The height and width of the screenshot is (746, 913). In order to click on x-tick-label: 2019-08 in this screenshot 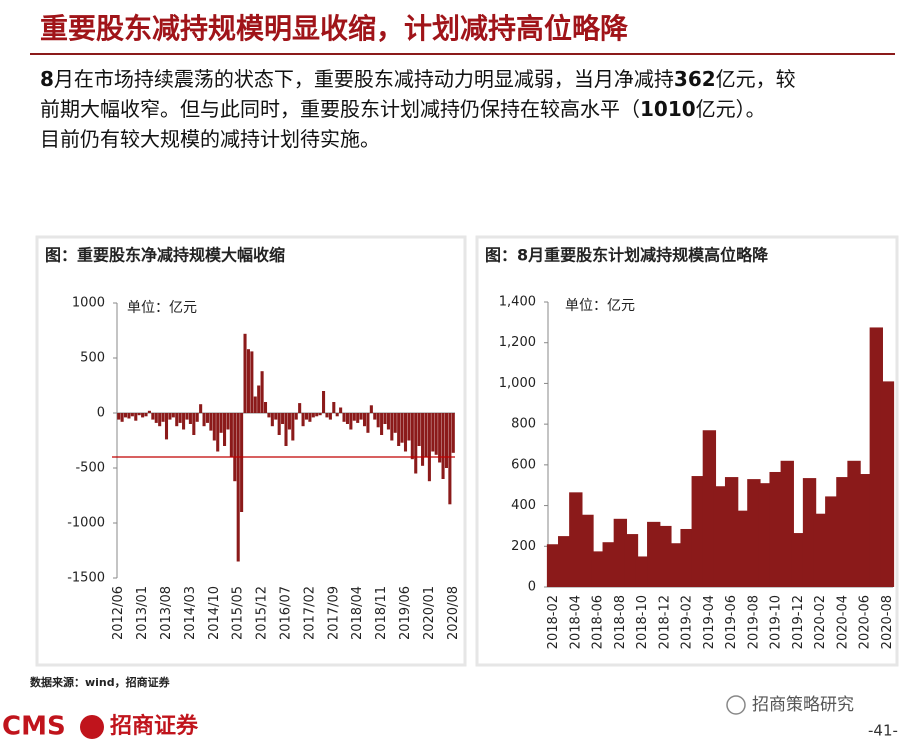, I will do `click(753, 622)`.